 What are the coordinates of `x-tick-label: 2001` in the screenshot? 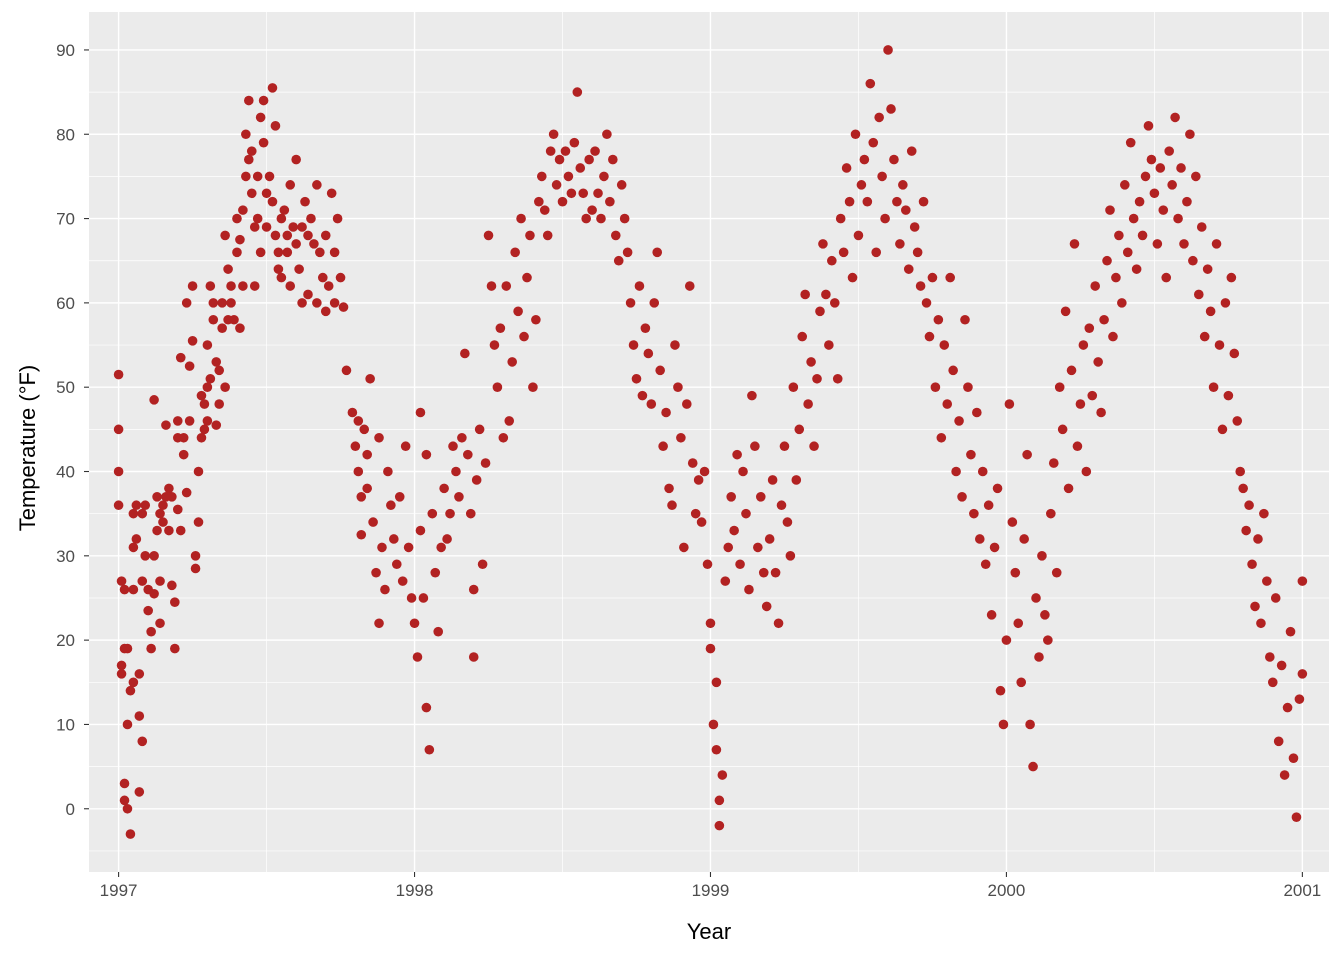 It's located at (1302, 890).